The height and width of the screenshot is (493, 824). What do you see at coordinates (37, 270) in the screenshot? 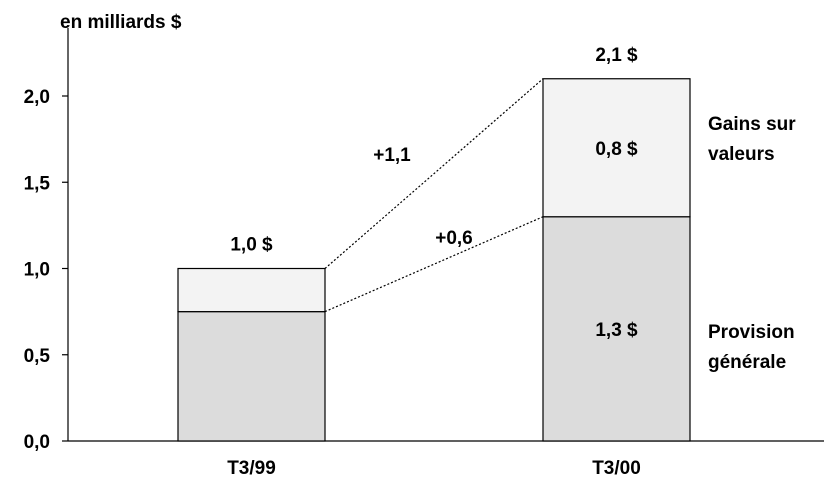
I see `y-tick-label: 1,0` at bounding box center [37, 270].